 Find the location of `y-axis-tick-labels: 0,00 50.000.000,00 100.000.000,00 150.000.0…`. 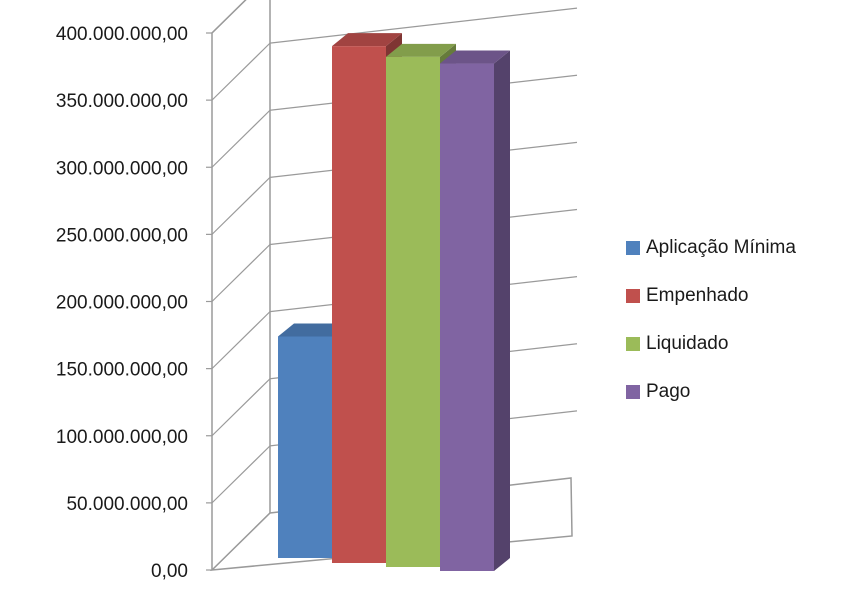

y-axis-tick-labels: 0,00 50.000.000,00 100.000.000,00 150.000.0… is located at coordinates (122, 303).